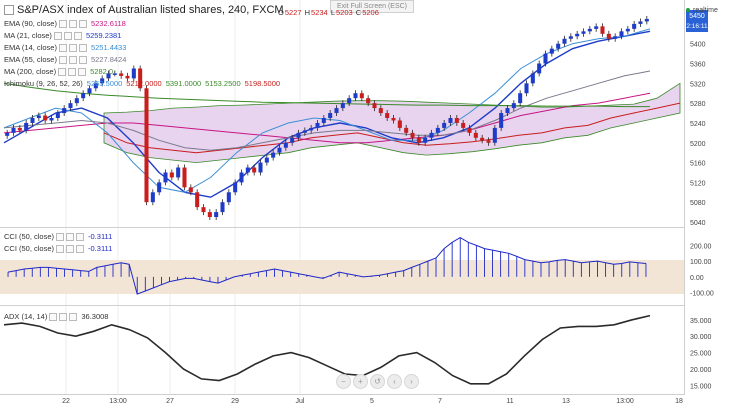 The width and height of the screenshot is (737, 407). I want to click on legend-cci-2-value: -0.3111, so click(100, 248).